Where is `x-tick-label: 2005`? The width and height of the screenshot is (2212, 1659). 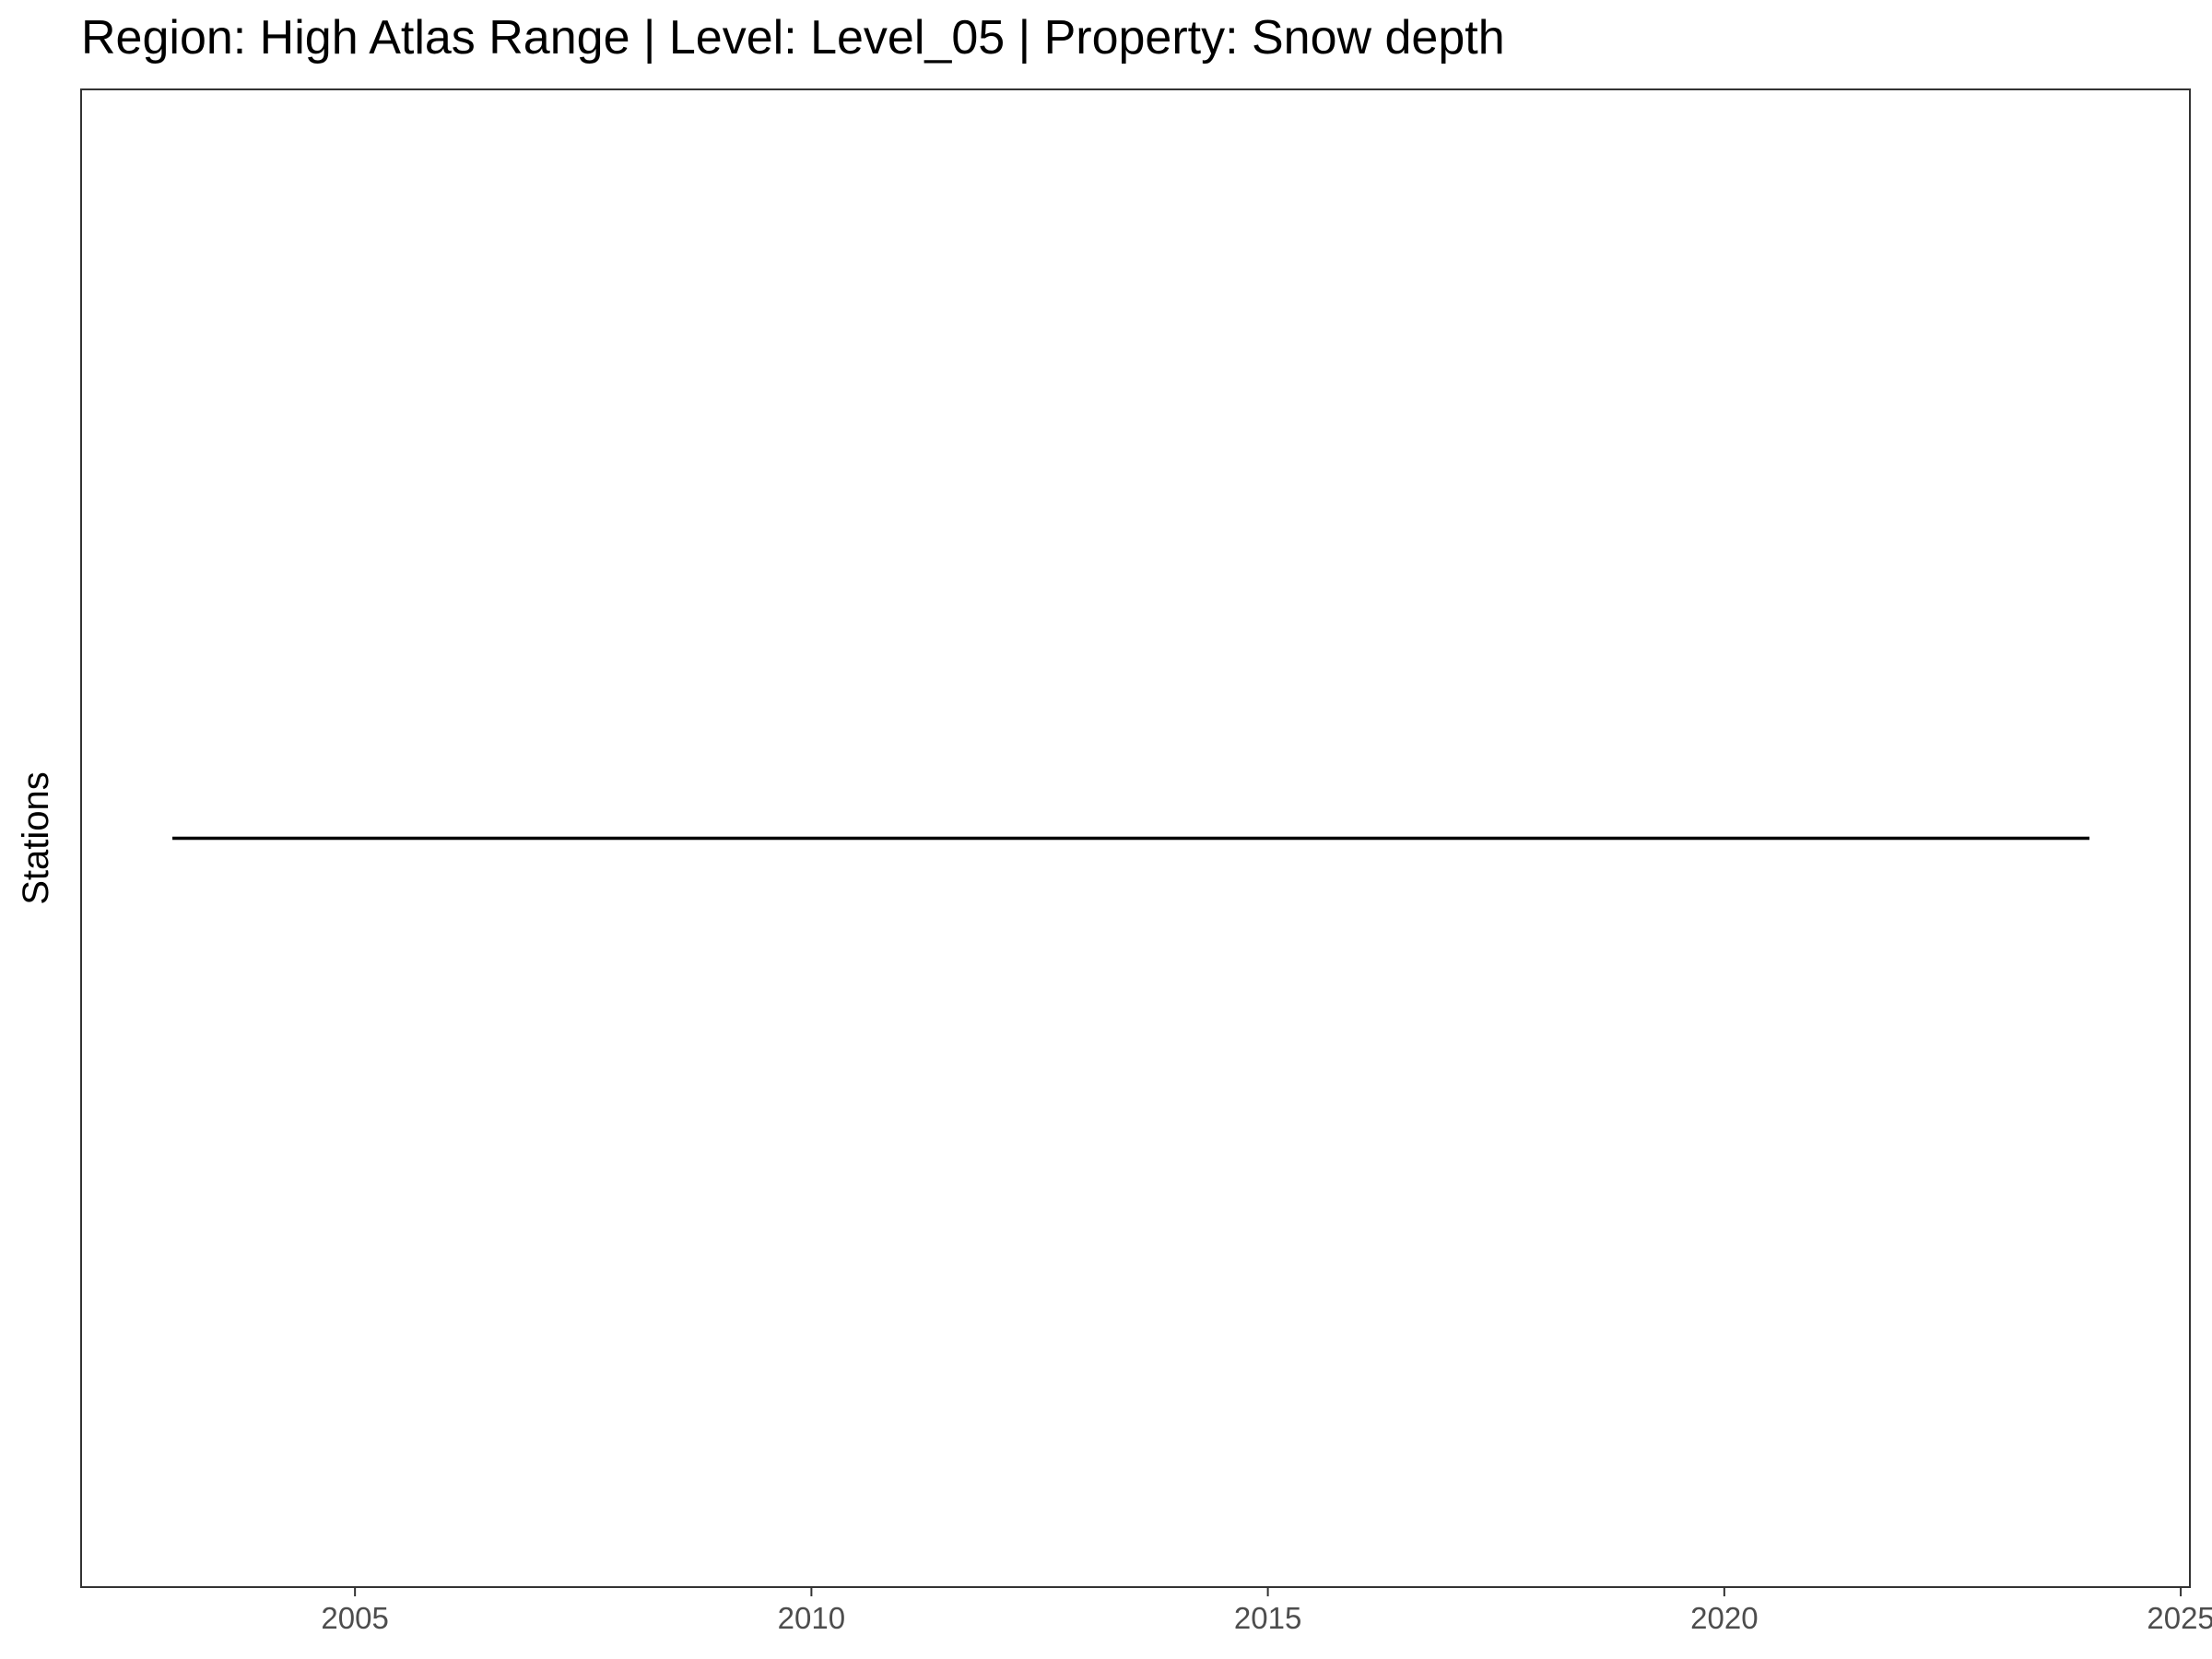
x-tick-label: 2005 is located at coordinates (354, 1618).